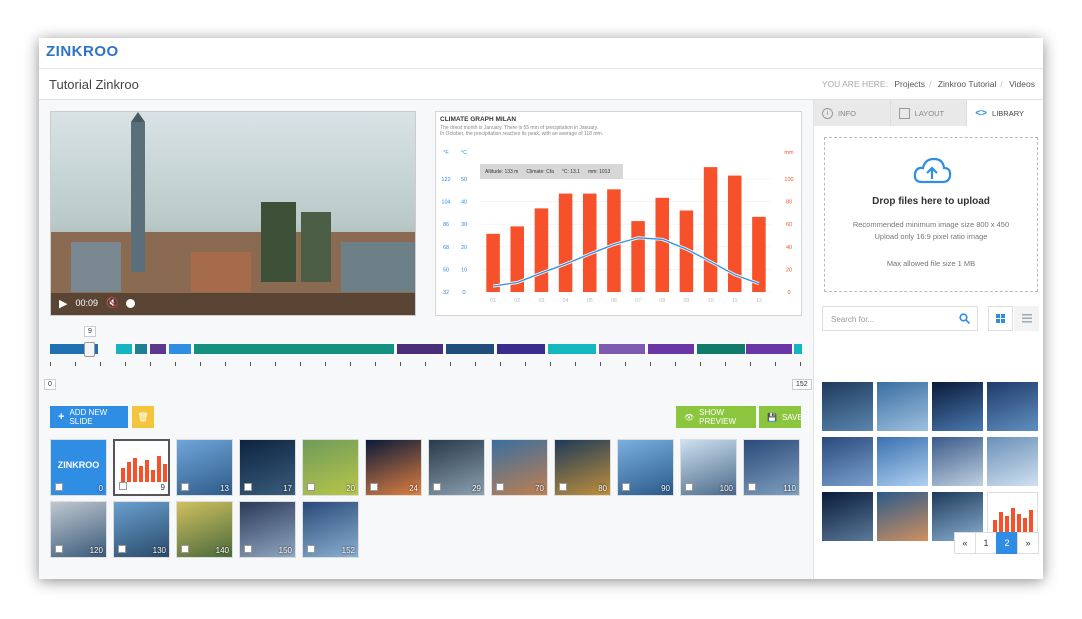 This screenshot has width=1082, height=619. What do you see at coordinates (1026, 318) in the screenshot?
I see `list-view-button` at bounding box center [1026, 318].